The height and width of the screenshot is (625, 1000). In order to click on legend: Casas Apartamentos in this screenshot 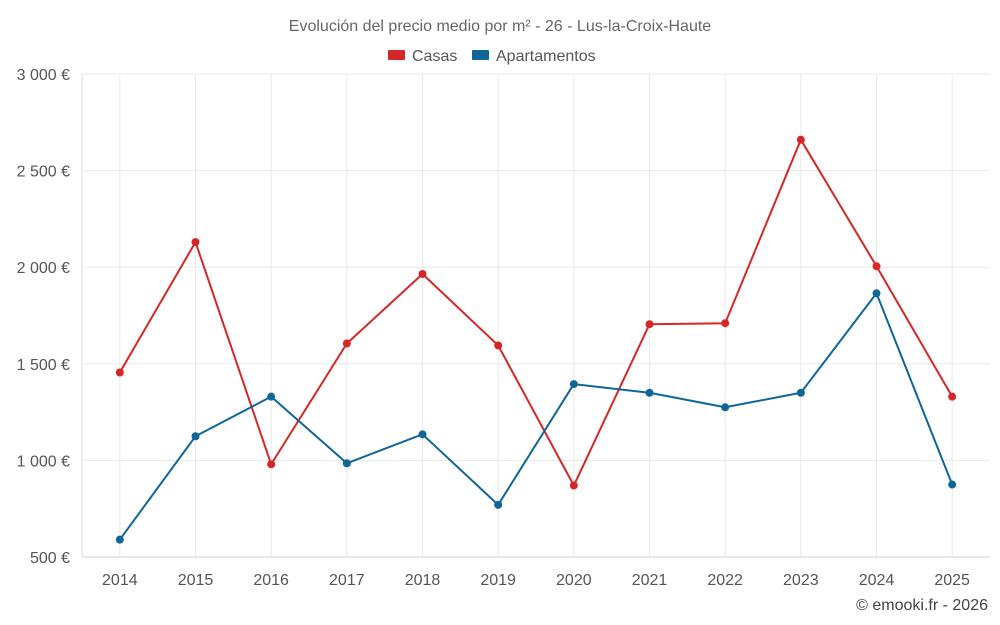, I will do `click(492, 56)`.